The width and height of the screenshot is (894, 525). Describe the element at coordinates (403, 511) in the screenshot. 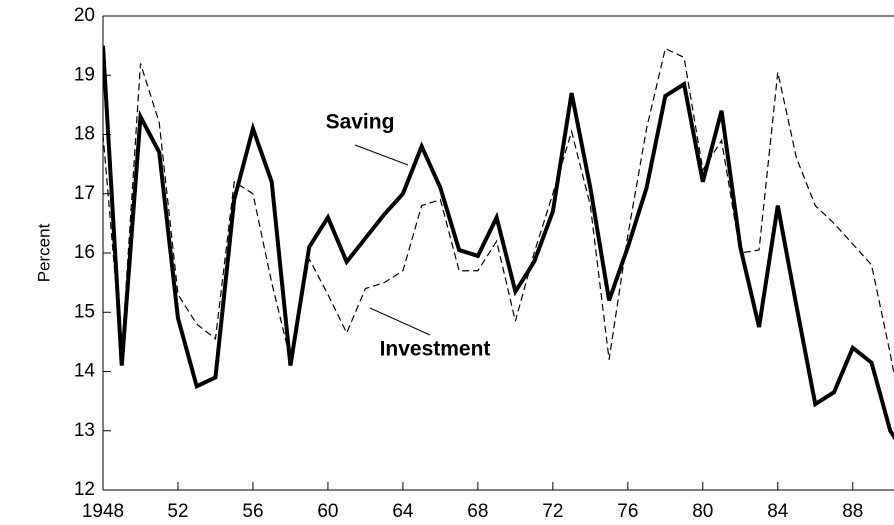

I see `x-tick-label: 64` at that location.